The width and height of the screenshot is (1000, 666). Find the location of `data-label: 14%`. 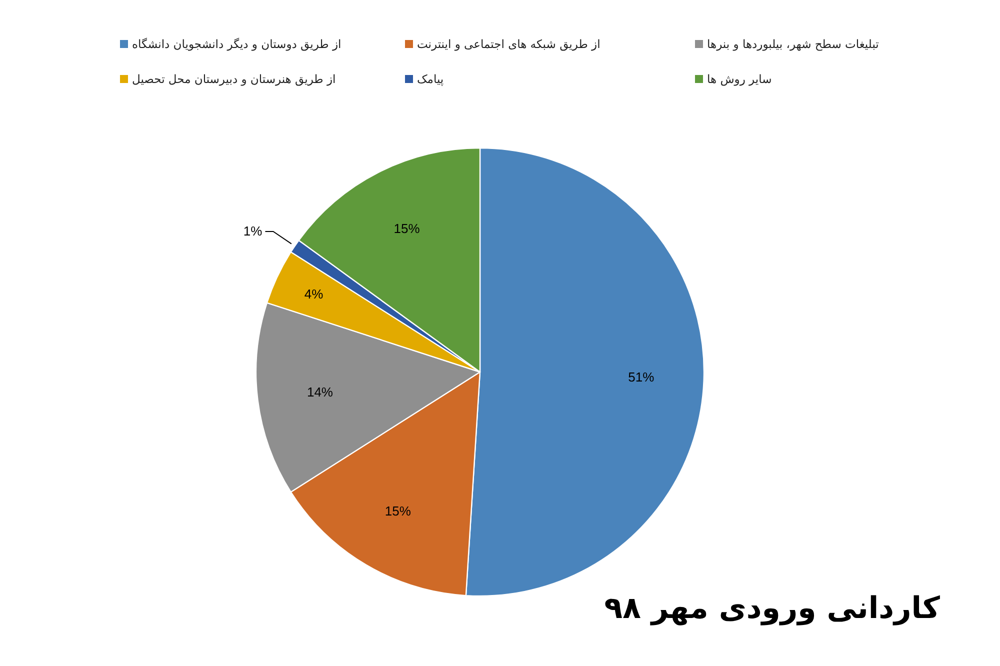

data-label: 14% is located at coordinates (320, 392).